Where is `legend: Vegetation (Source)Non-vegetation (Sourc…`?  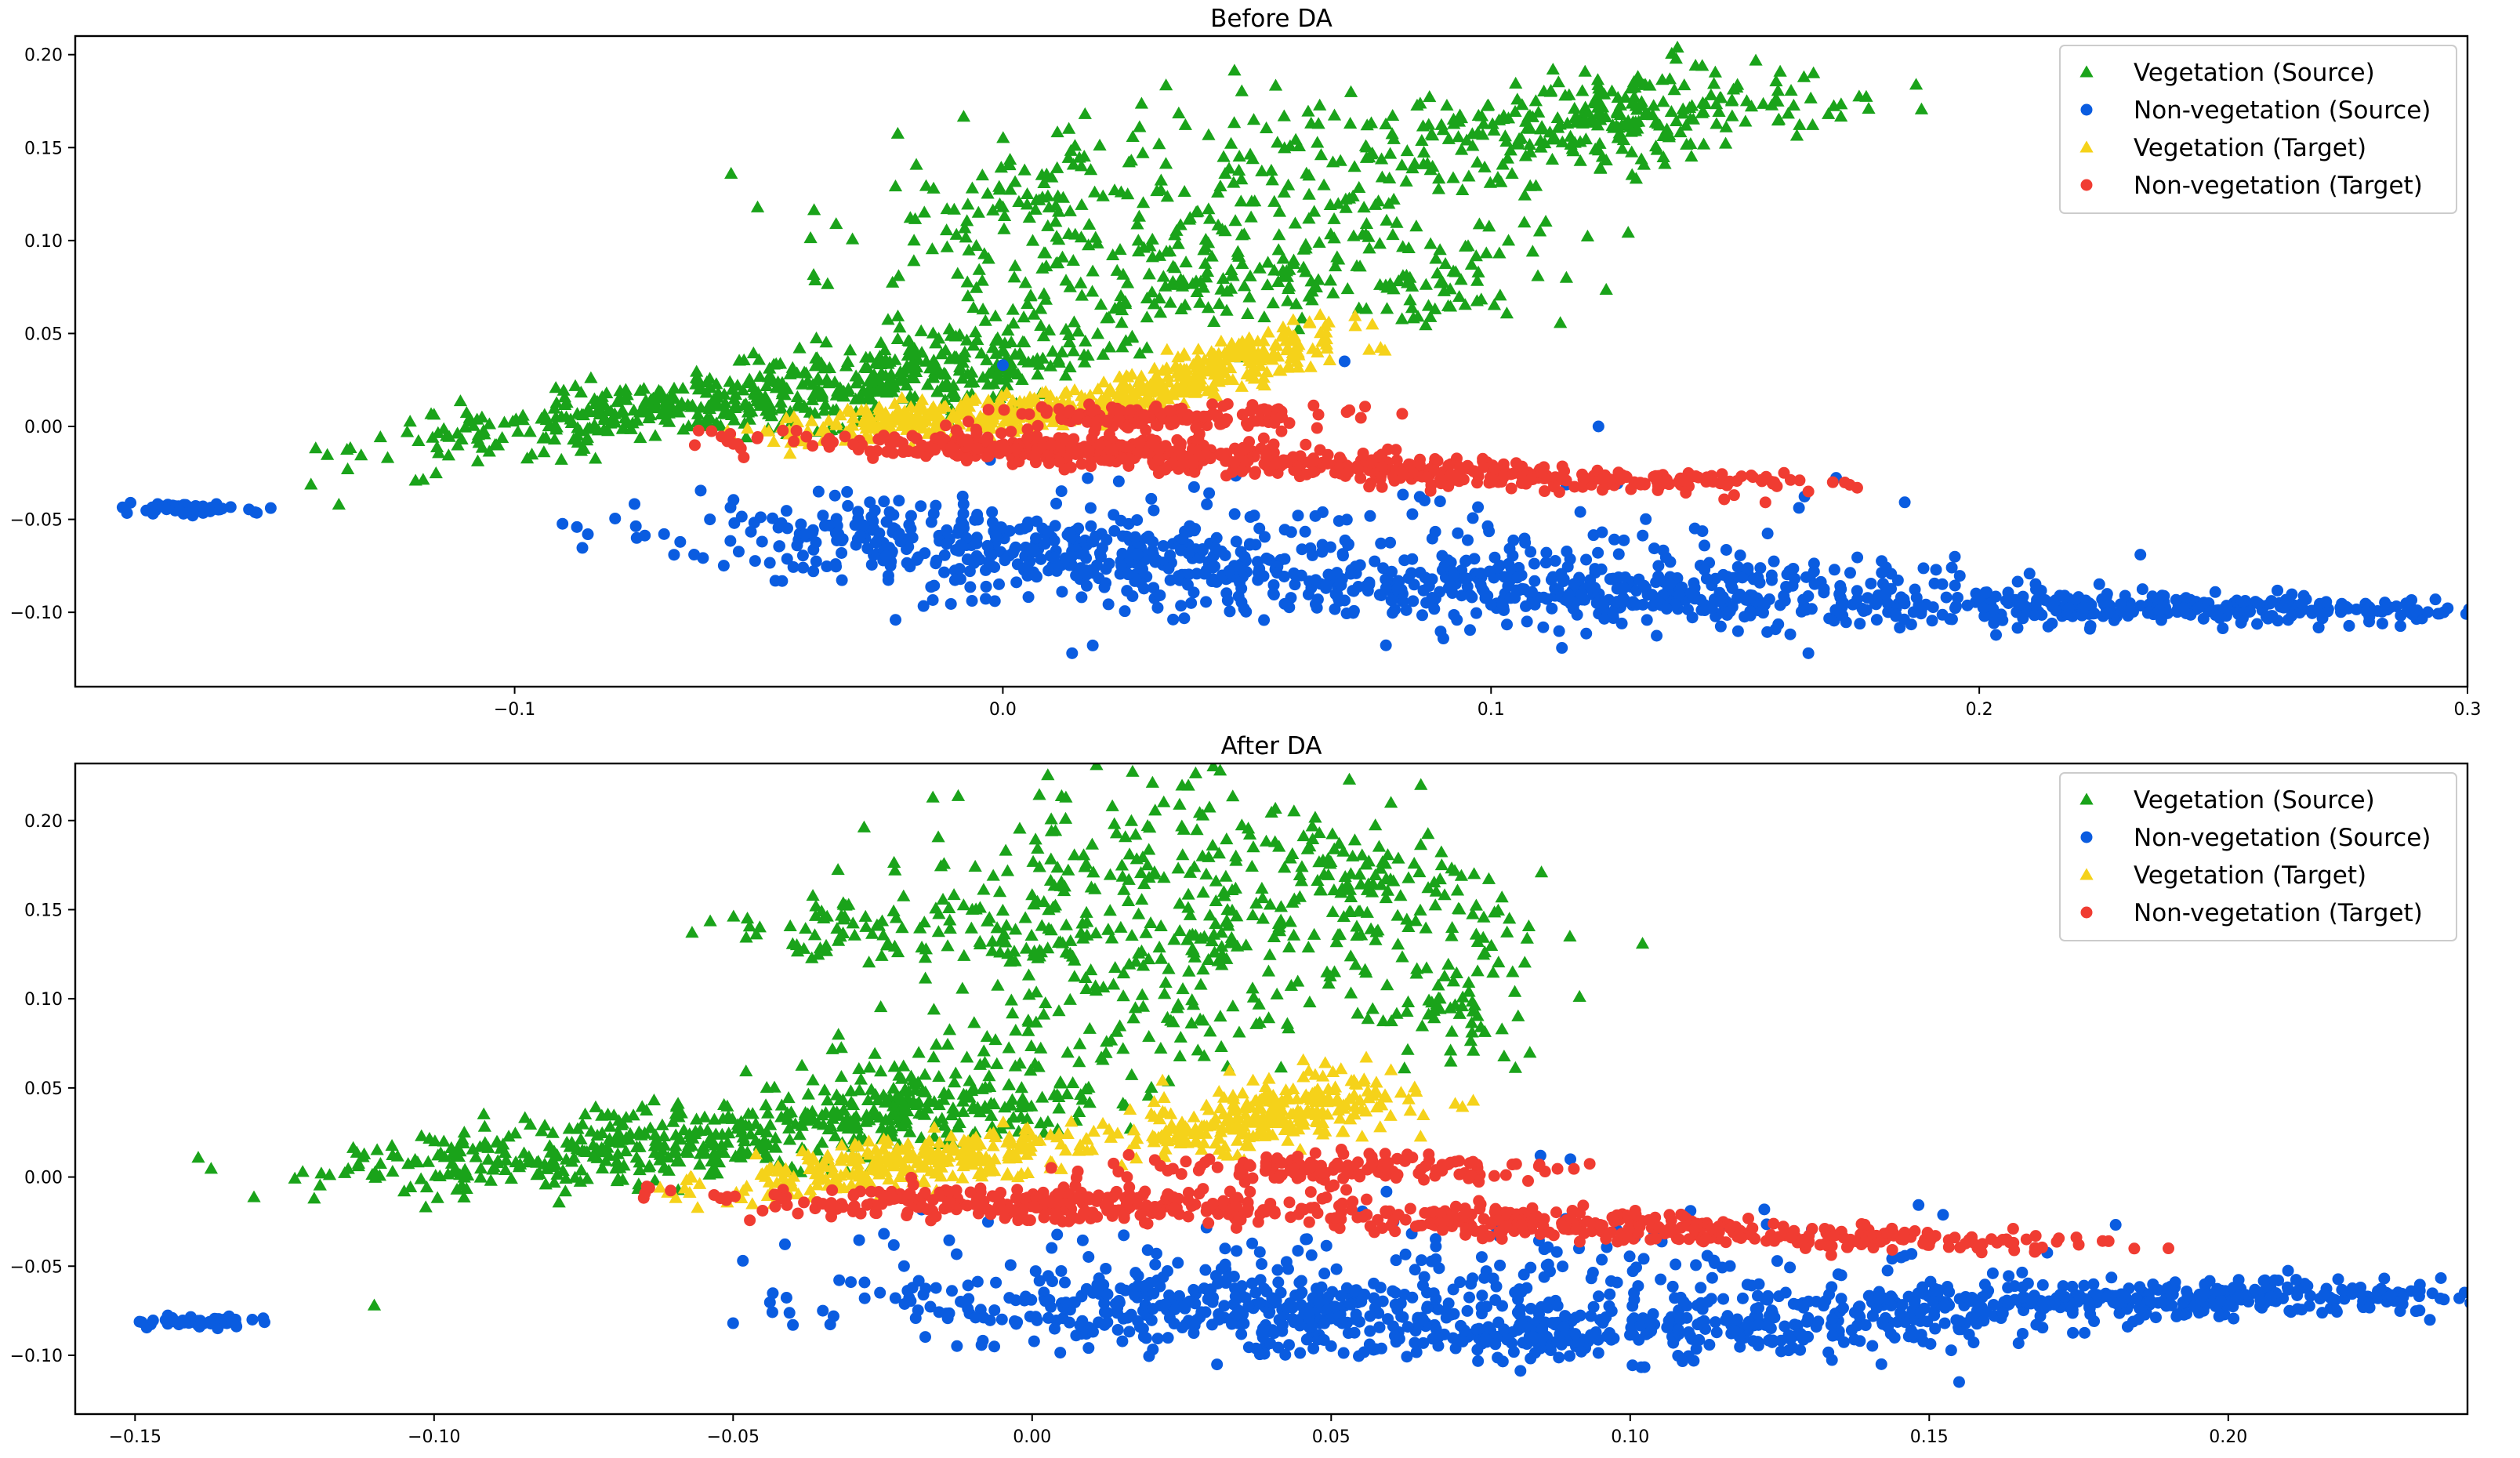
legend: Vegetation (Source)Non-vegetation (Sourc… is located at coordinates (2258, 129).